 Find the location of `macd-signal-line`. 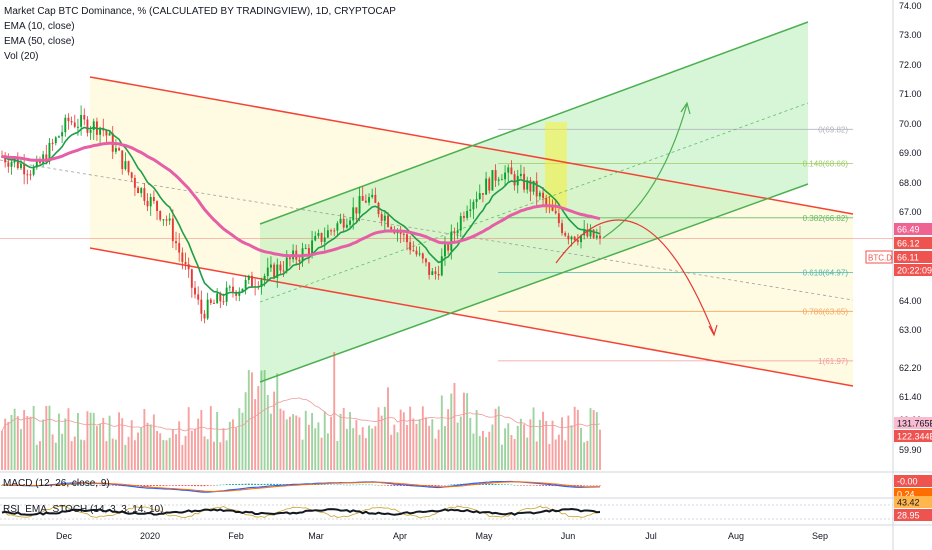

macd-signal-line is located at coordinates (301, 487).